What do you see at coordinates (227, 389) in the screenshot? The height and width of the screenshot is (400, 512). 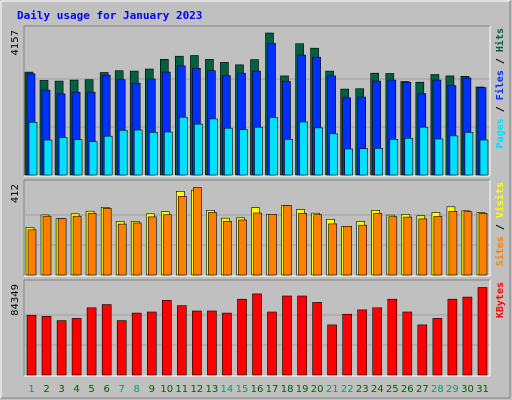 I see `x-tick-label-day-14: 14` at bounding box center [227, 389].